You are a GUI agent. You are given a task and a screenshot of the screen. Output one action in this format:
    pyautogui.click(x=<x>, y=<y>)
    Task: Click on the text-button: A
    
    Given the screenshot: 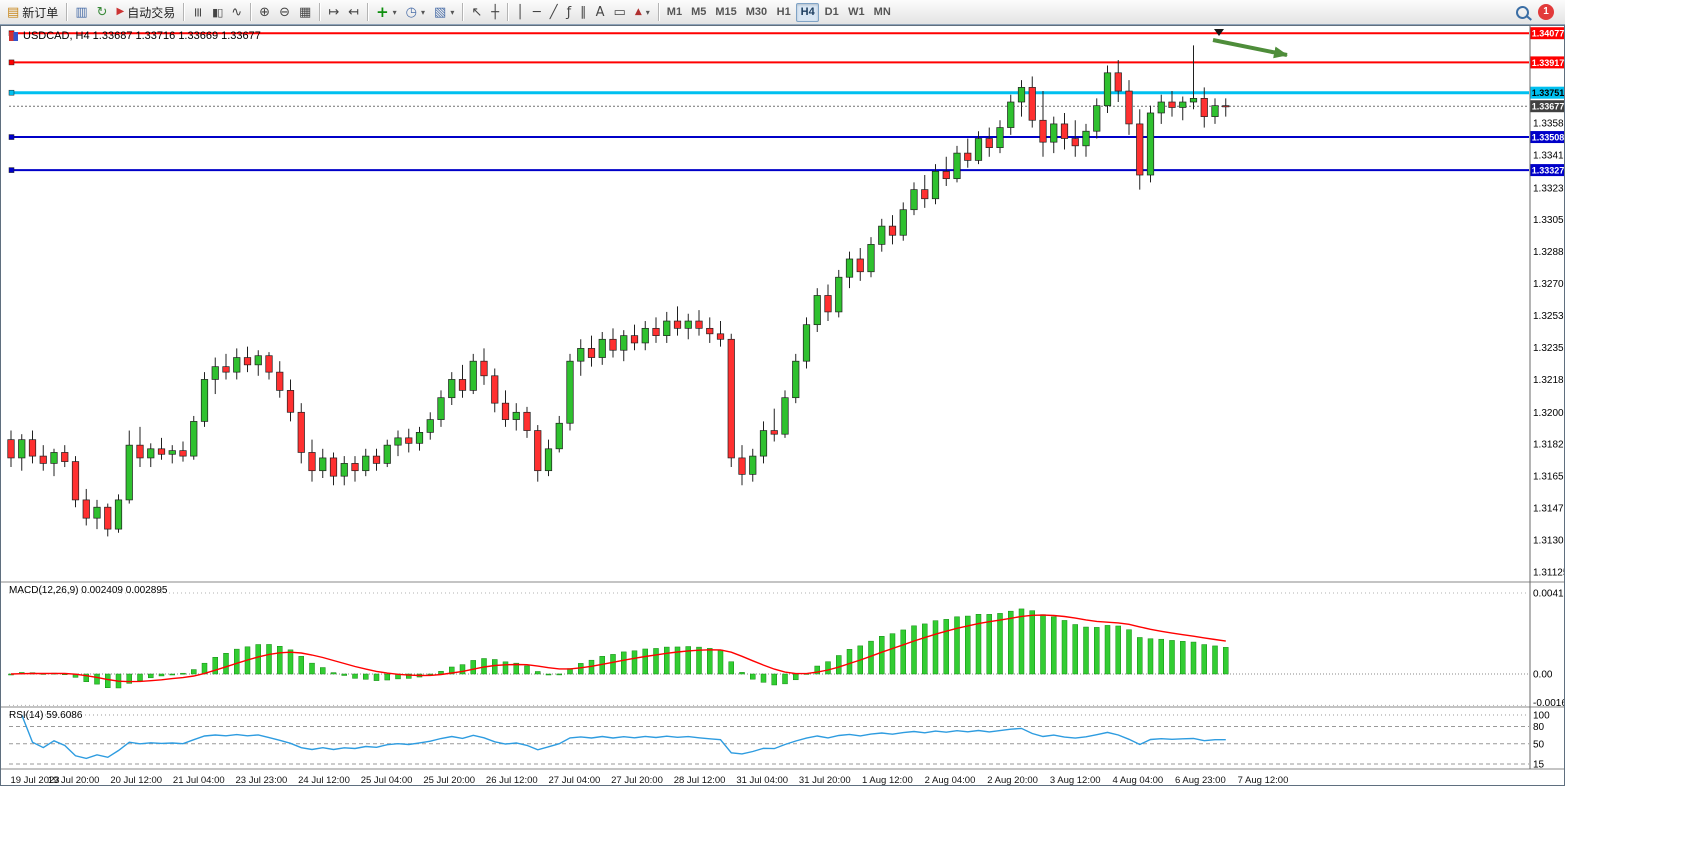 What is the action you would take?
    pyautogui.click(x=600, y=12)
    